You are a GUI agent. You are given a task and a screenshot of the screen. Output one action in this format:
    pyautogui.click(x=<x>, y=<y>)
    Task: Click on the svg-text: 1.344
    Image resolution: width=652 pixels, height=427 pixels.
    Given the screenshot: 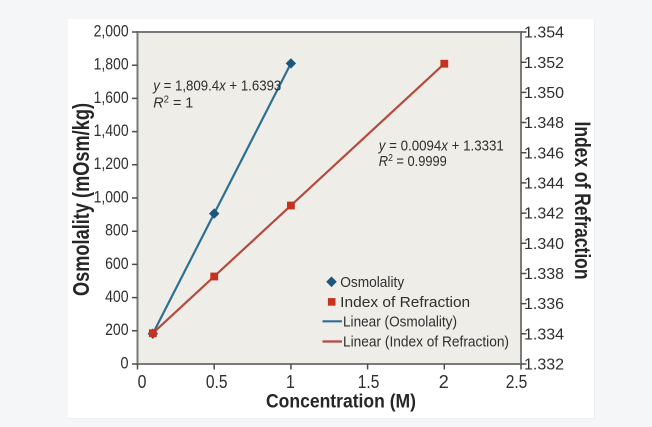 What is the action you would take?
    pyautogui.click(x=544, y=184)
    